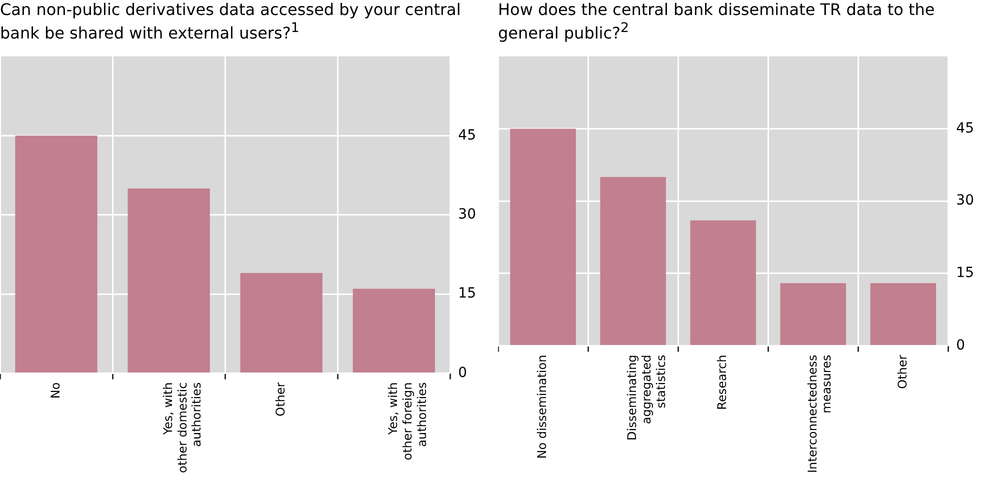 The image size is (988, 481). What do you see at coordinates (55, 390) in the screenshot?
I see `x-tick-label: No` at bounding box center [55, 390].